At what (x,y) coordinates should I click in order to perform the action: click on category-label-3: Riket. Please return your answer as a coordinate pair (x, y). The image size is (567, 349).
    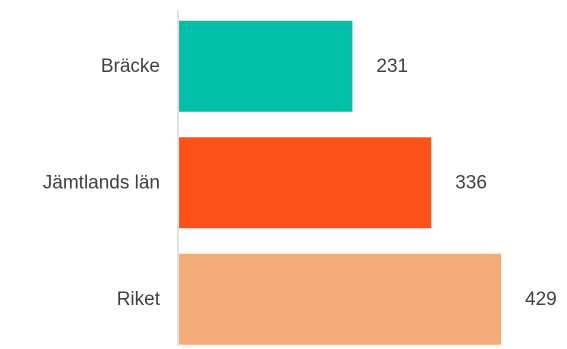
    Looking at the image, I should click on (139, 299).